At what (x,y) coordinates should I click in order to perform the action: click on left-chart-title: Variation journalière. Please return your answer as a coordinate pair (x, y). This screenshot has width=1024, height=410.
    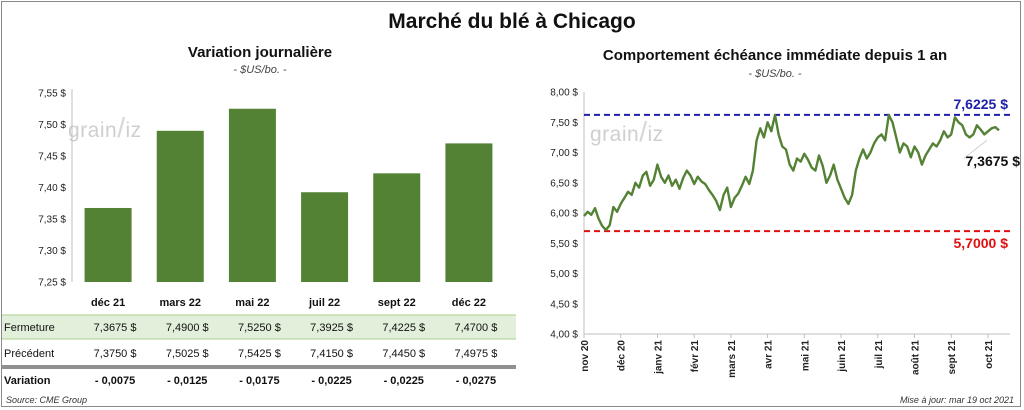
    Looking at the image, I should click on (260, 52).